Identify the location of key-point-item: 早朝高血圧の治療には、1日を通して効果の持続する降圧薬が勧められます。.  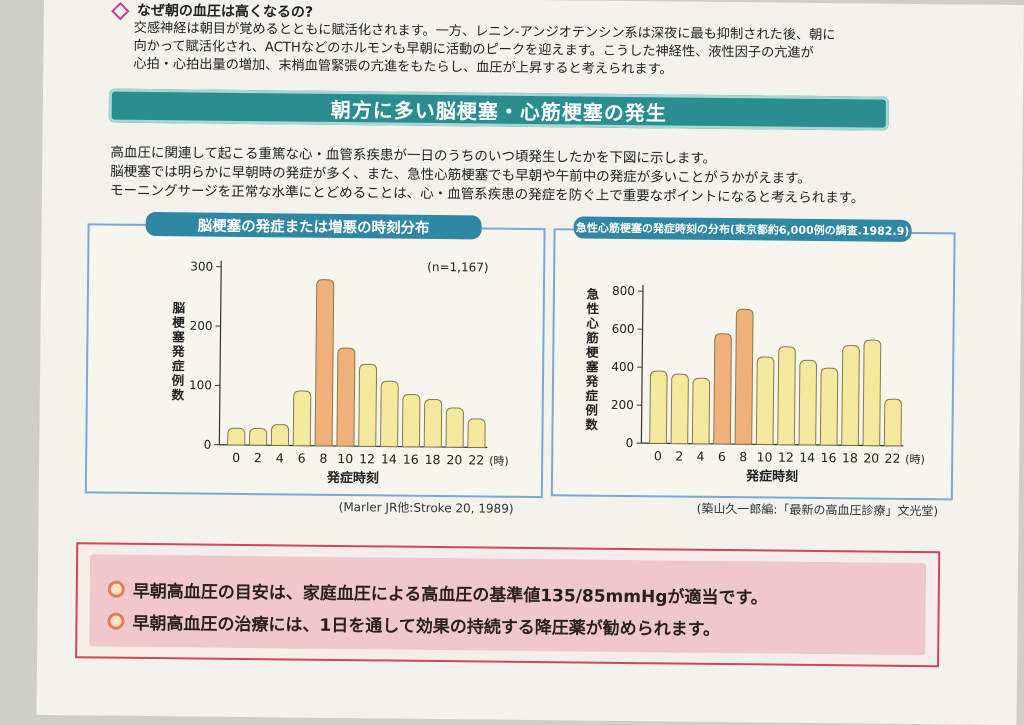
(413, 624).